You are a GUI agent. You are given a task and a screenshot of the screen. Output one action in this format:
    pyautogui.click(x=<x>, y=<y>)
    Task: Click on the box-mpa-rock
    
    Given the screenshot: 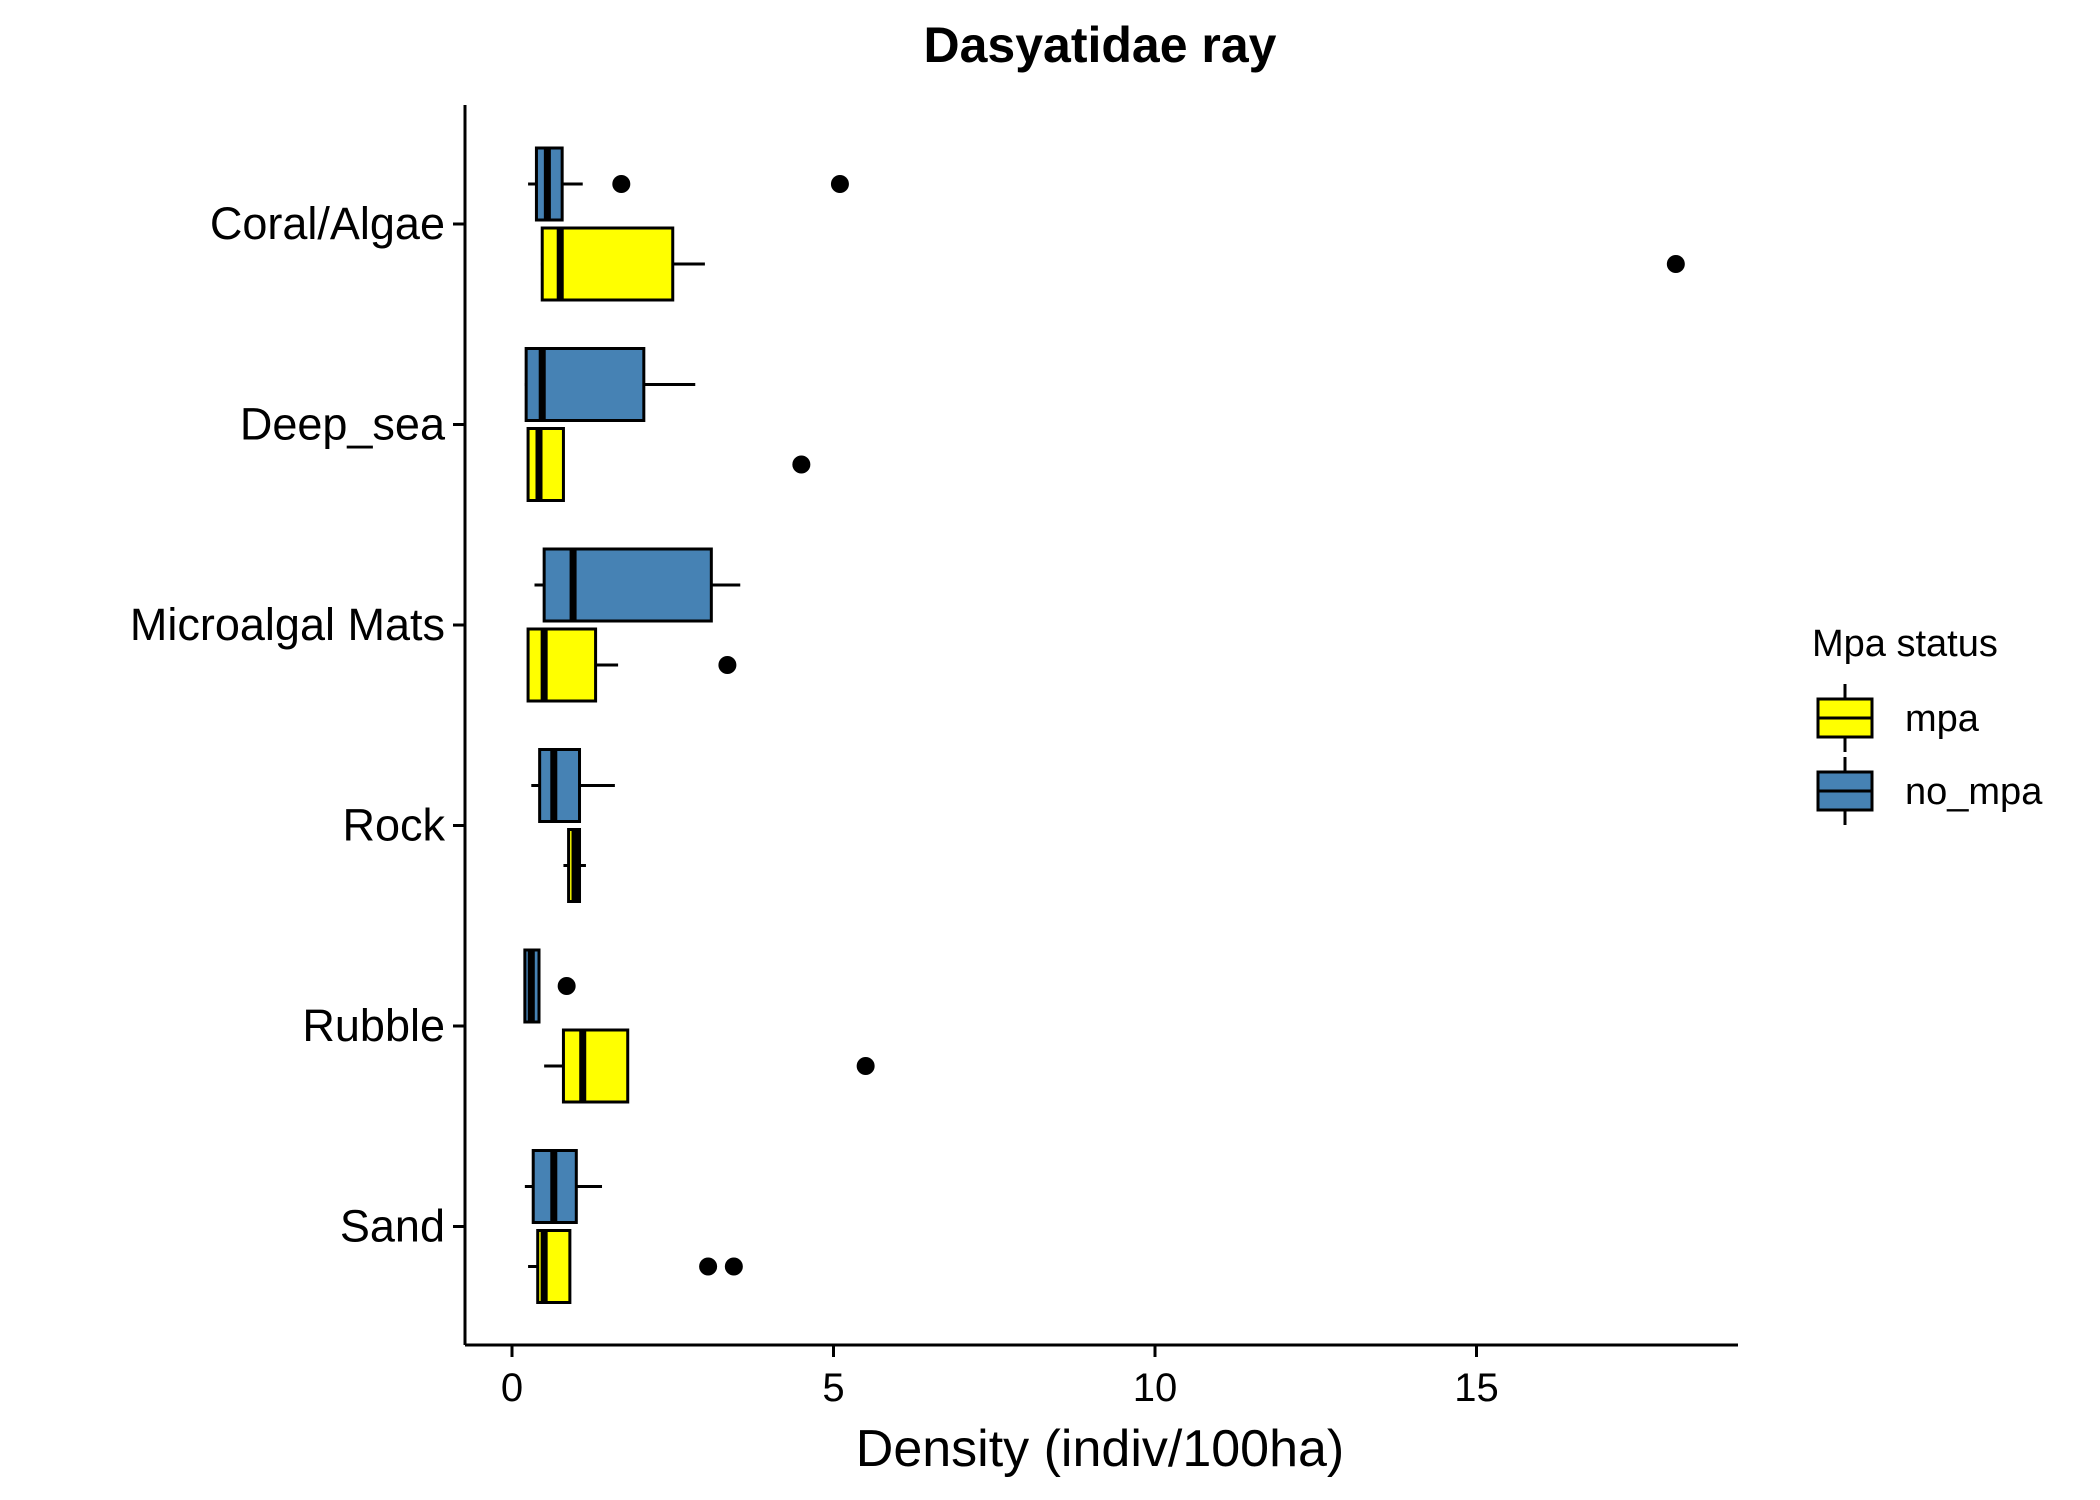 What is the action you would take?
    pyautogui.click(x=574, y=865)
    